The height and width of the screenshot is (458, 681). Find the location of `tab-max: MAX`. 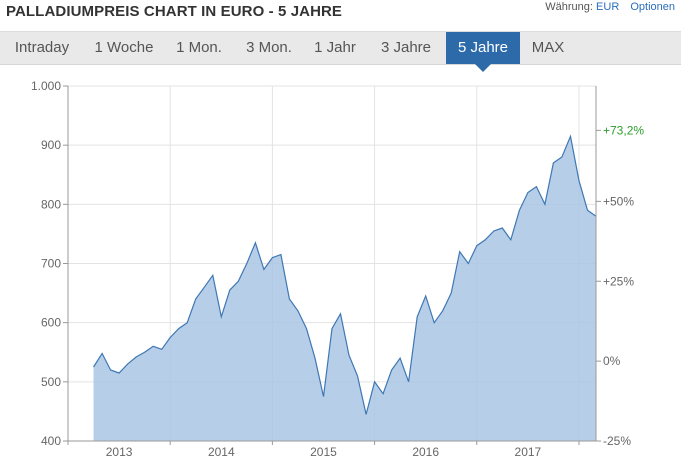

tab-max: MAX is located at coordinates (548, 47).